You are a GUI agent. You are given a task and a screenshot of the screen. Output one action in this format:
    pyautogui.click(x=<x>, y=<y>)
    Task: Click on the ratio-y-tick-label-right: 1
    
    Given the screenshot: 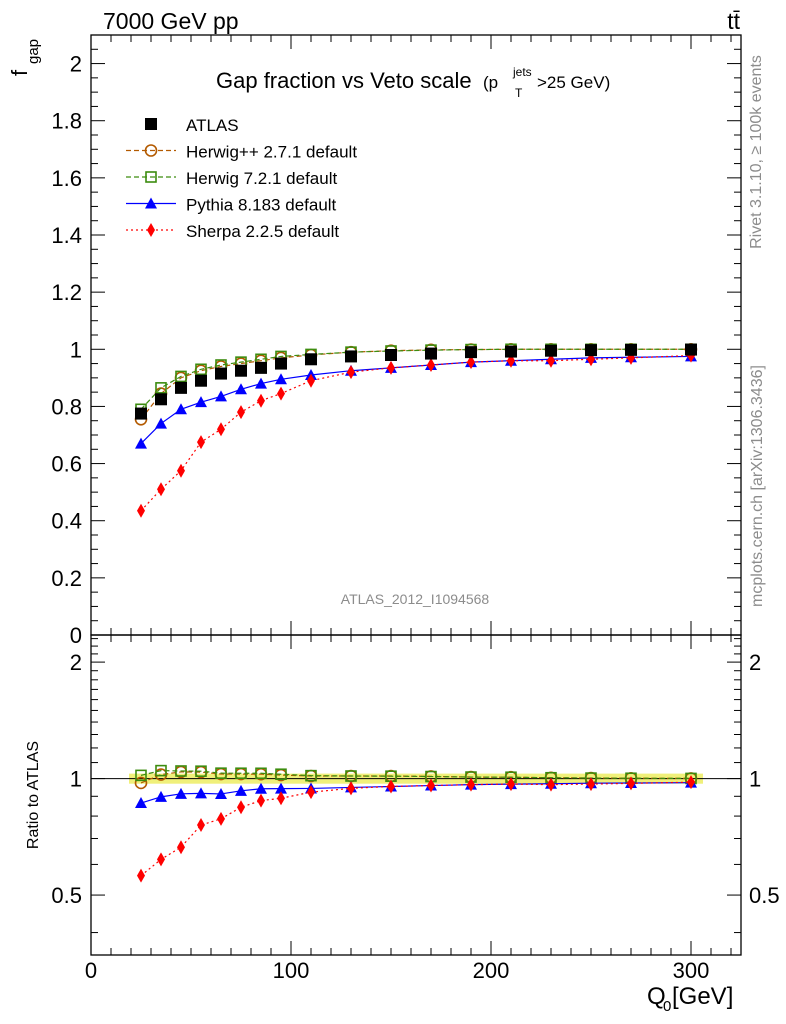 What is the action you would take?
    pyautogui.click(x=755, y=779)
    